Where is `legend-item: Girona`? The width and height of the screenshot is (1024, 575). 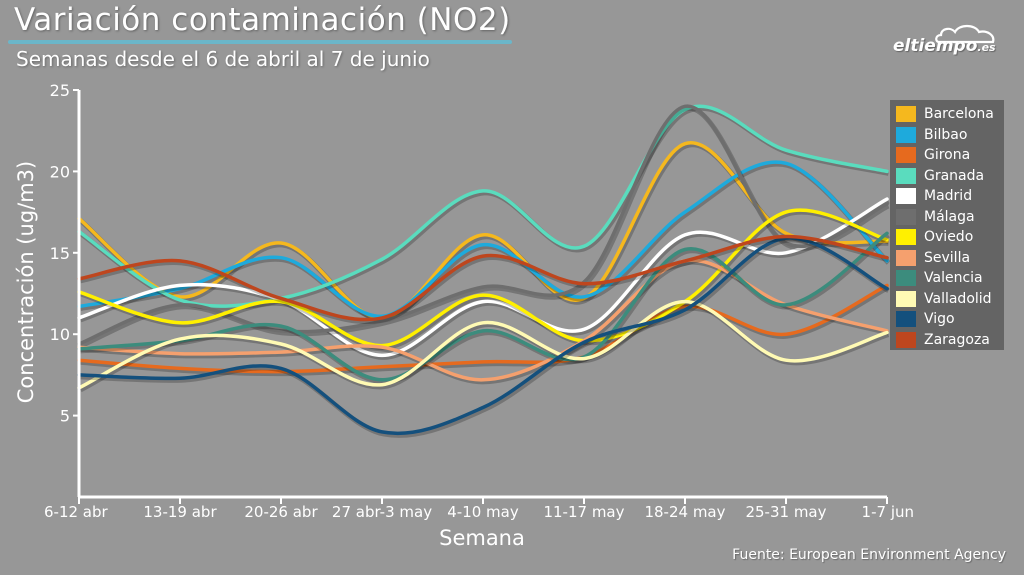 legend-item: Girona is located at coordinates (933, 155).